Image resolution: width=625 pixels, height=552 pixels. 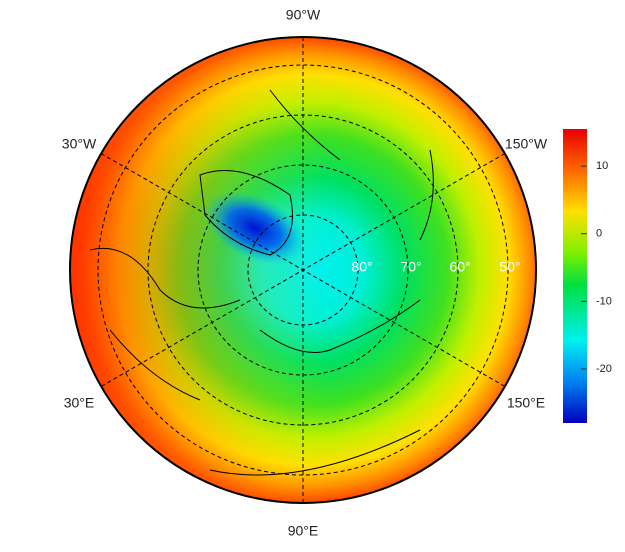 I want to click on latitude-label: 50°, so click(x=509, y=267).